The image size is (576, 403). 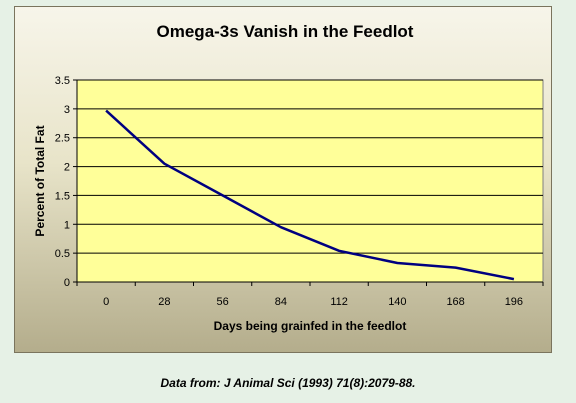 What do you see at coordinates (339, 302) in the screenshot?
I see `x-tick-label: 112` at bounding box center [339, 302].